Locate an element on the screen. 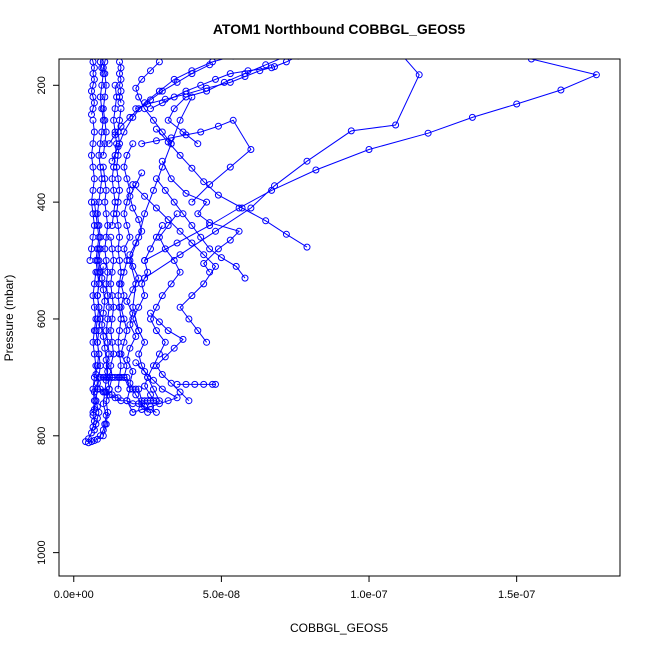 The height and width of the screenshot is (650, 650). x-tick-label: 1.0e-07 is located at coordinates (368, 595).